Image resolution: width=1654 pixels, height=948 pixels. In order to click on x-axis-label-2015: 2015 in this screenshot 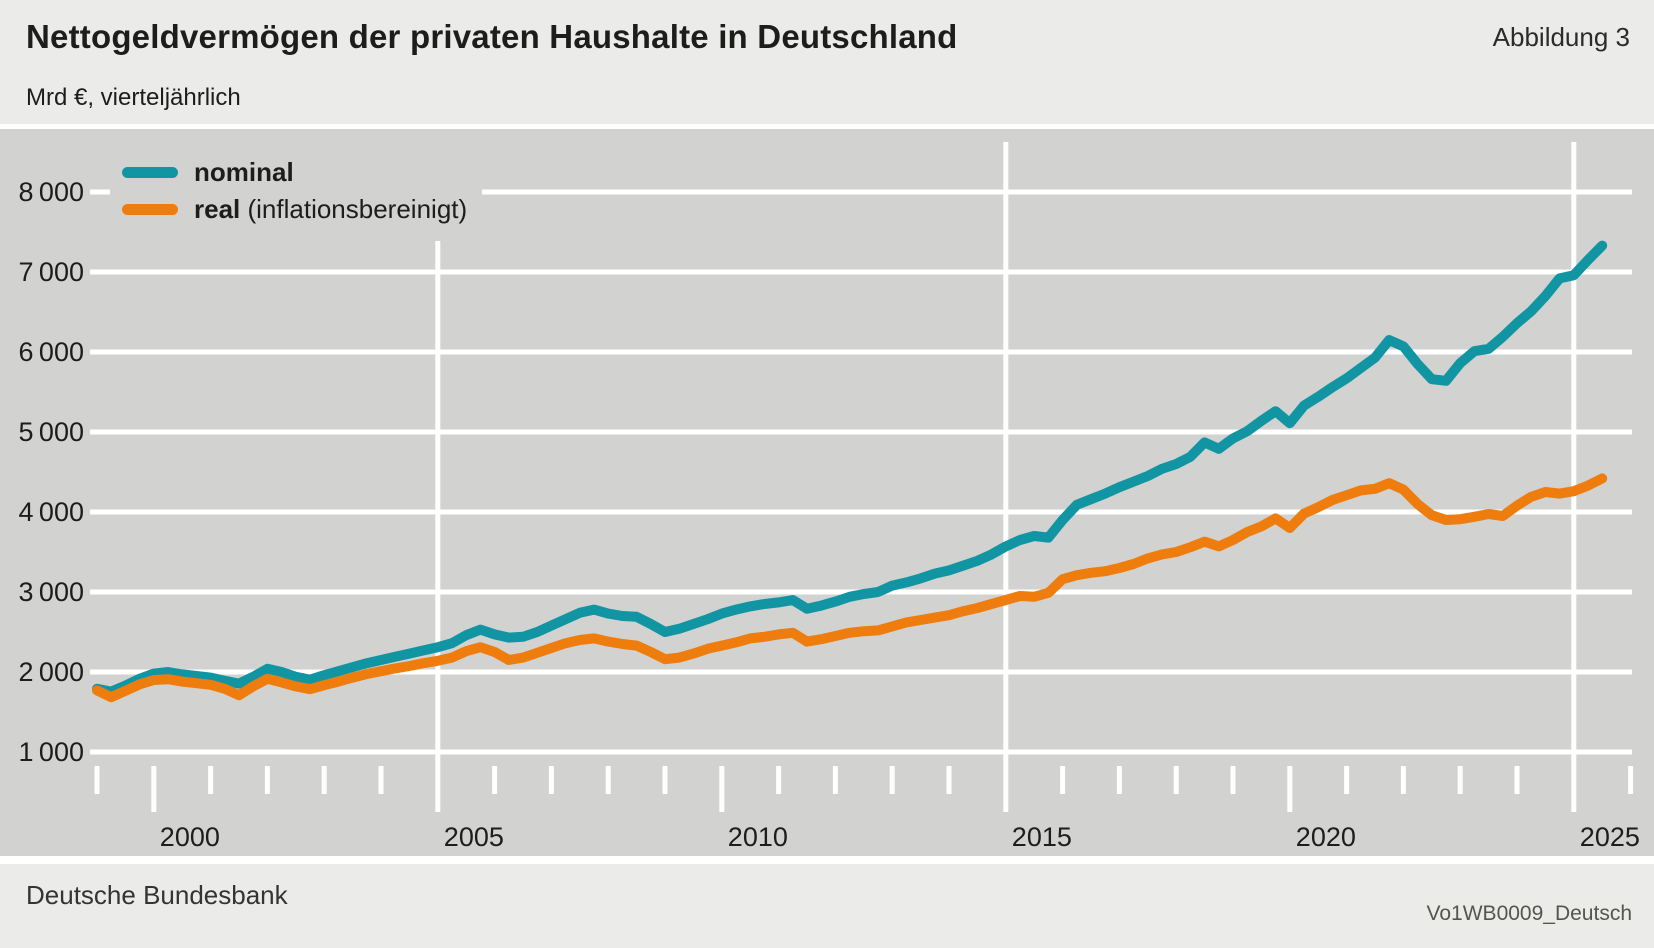, I will do `click(1042, 837)`.